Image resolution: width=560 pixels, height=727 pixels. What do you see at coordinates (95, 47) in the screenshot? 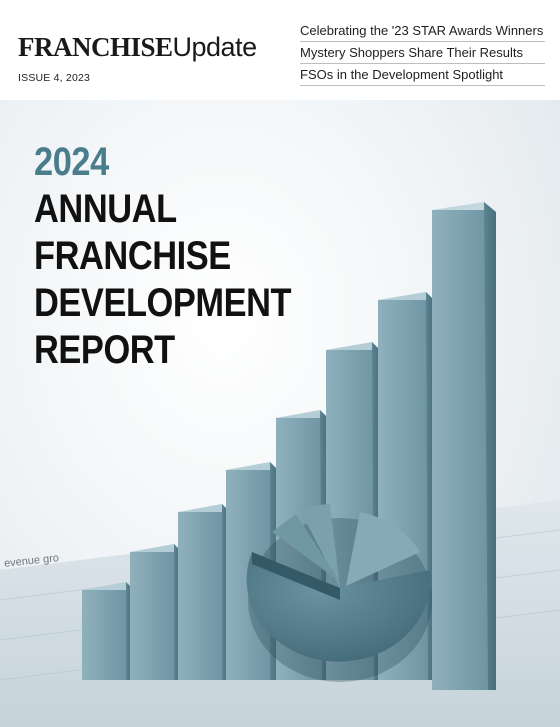
I see `brand-name-bold: FRANCHISE` at bounding box center [95, 47].